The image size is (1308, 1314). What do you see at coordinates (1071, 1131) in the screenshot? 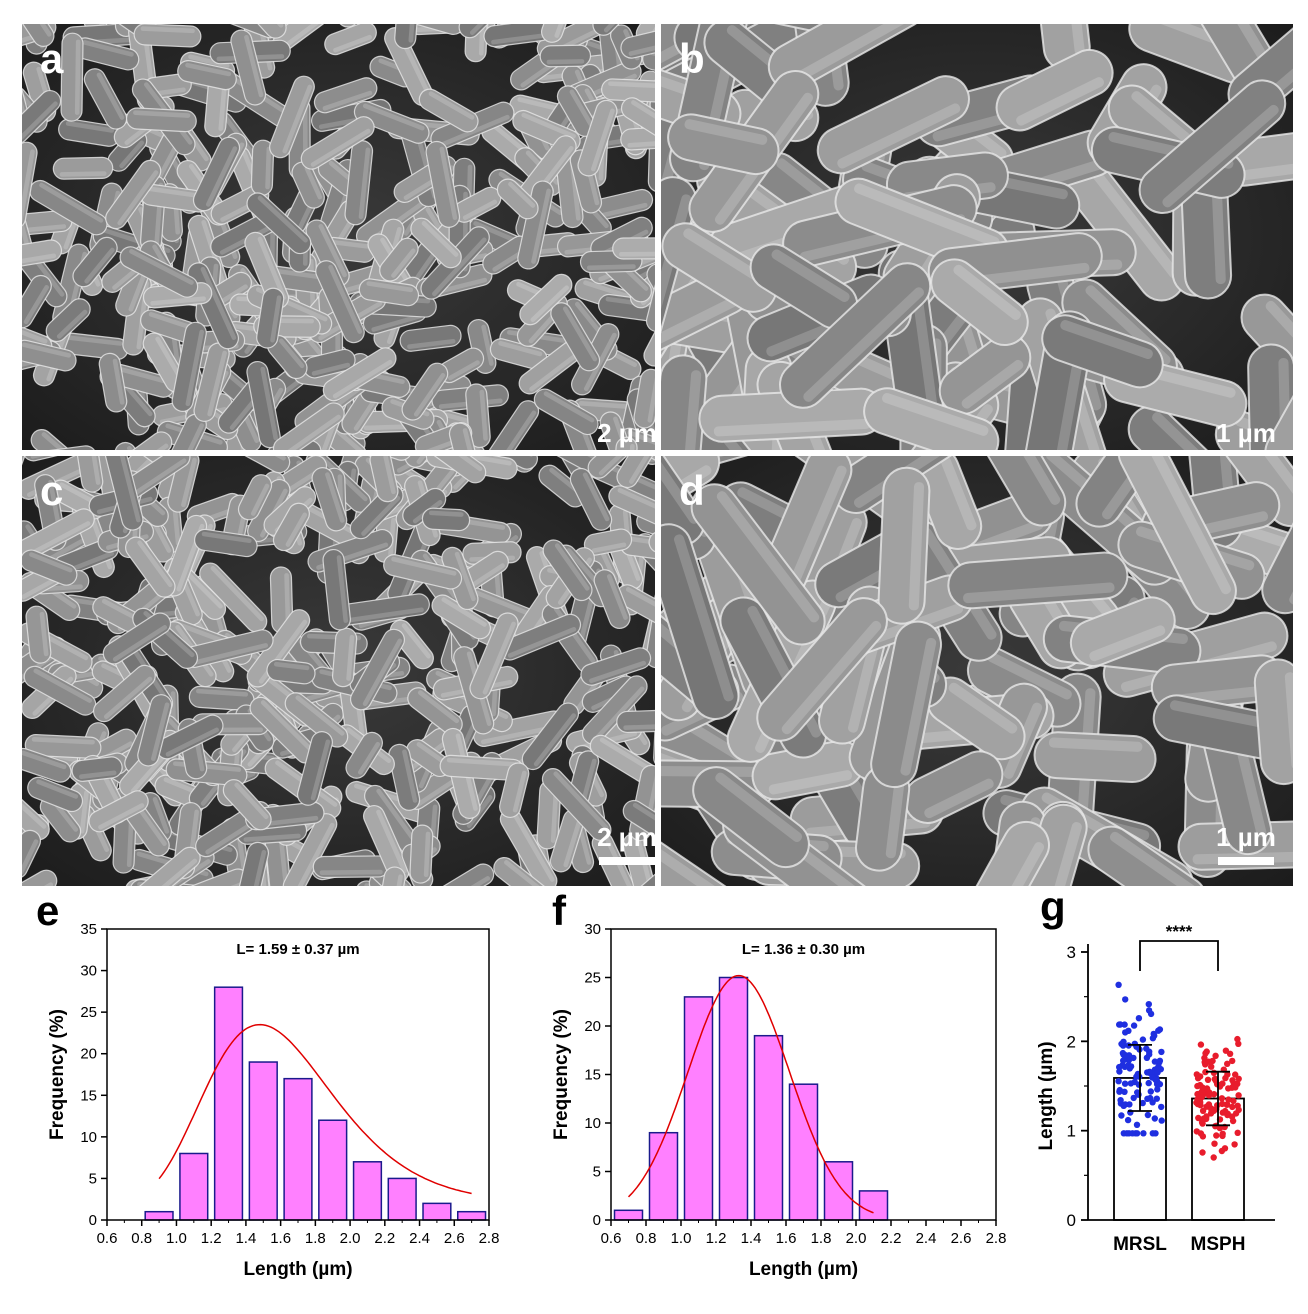
I see `y-tick-label: 1` at bounding box center [1071, 1131].